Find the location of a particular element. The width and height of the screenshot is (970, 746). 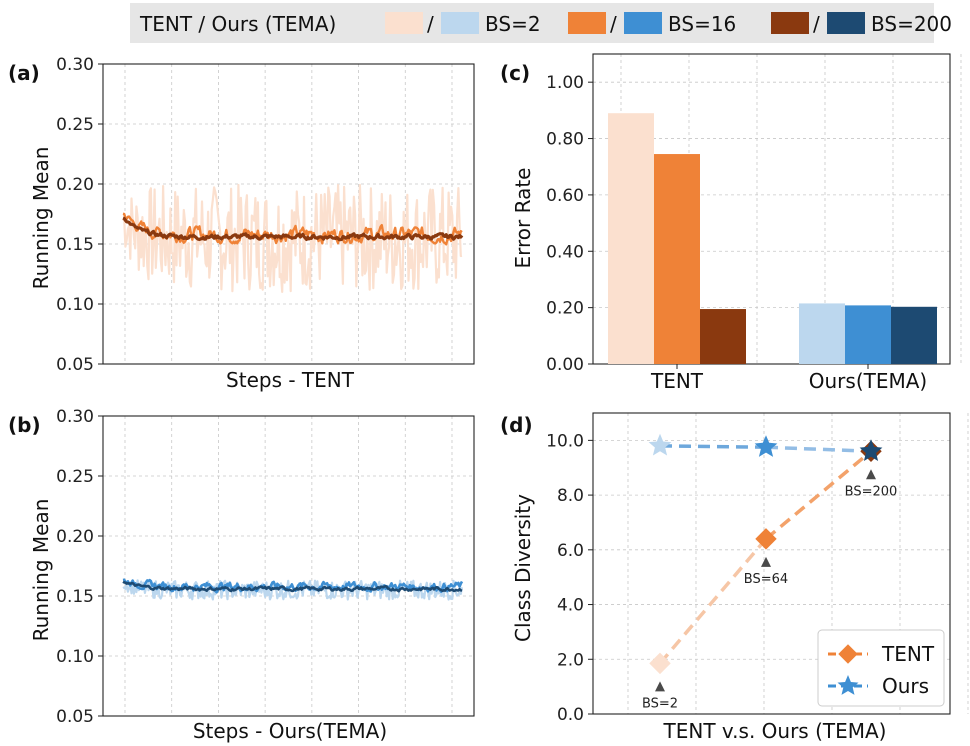

annotation-label: BS=200 is located at coordinates (871, 491).